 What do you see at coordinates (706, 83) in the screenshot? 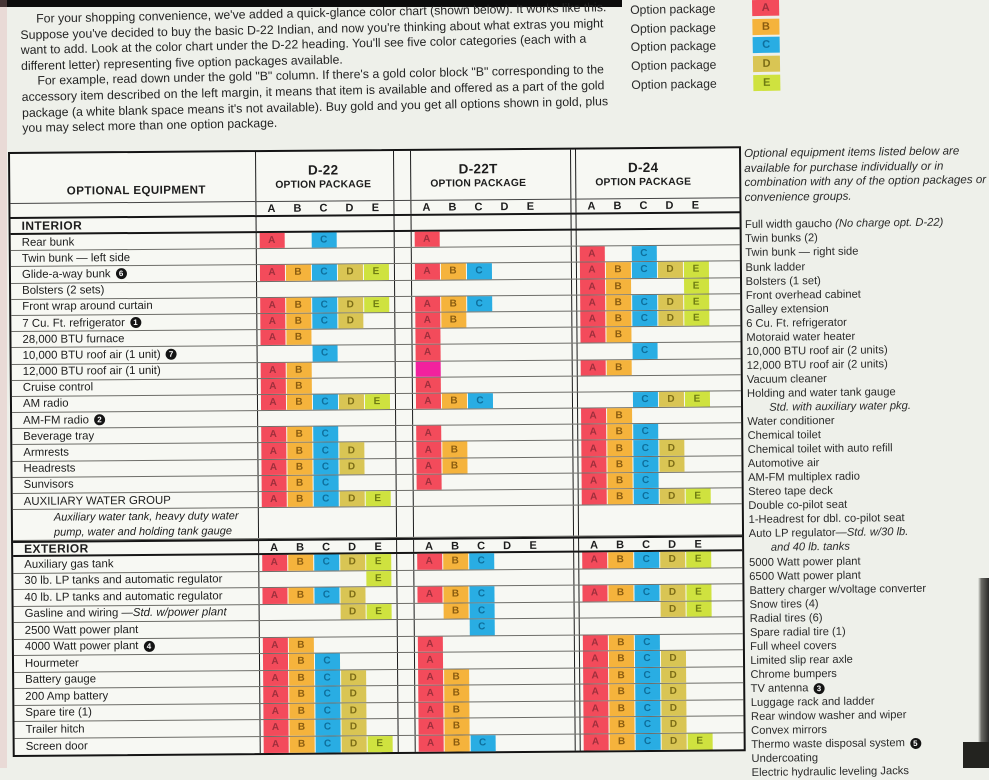
I see `legend-row: Option package E` at bounding box center [706, 83].